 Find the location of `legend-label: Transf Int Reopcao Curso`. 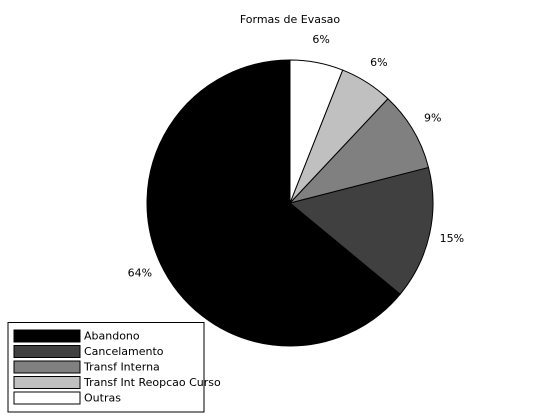

legend-label: Transf Int Reopcao Curso is located at coordinates (152, 382).